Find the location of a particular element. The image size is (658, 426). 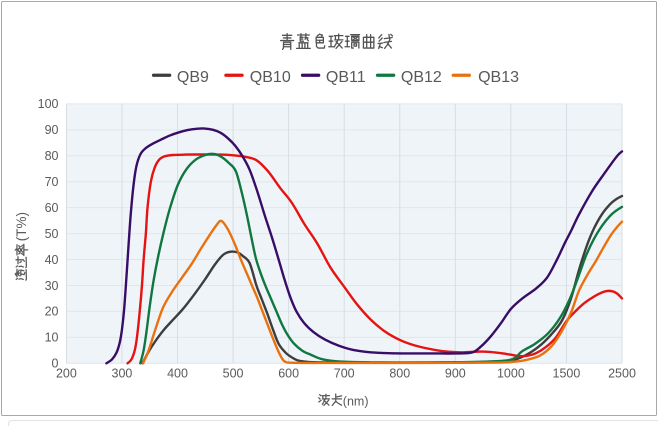

svg-text: 900 is located at coordinates (455, 374).